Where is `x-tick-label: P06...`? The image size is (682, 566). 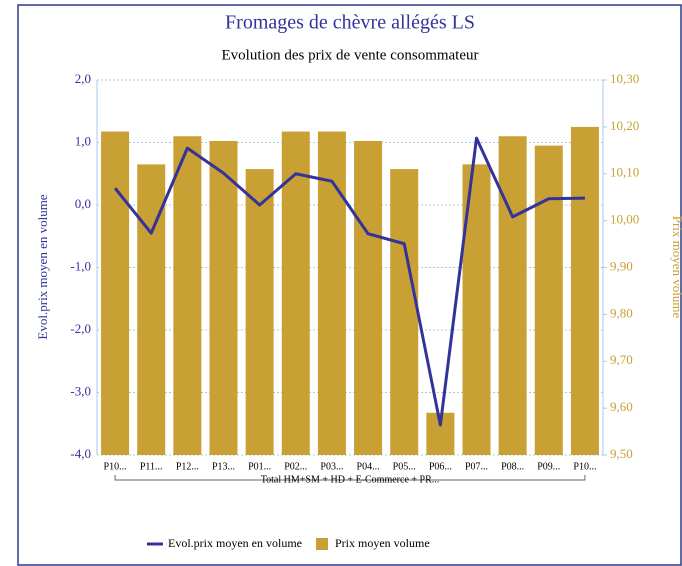
x-tick-label: P06... is located at coordinates (440, 466).